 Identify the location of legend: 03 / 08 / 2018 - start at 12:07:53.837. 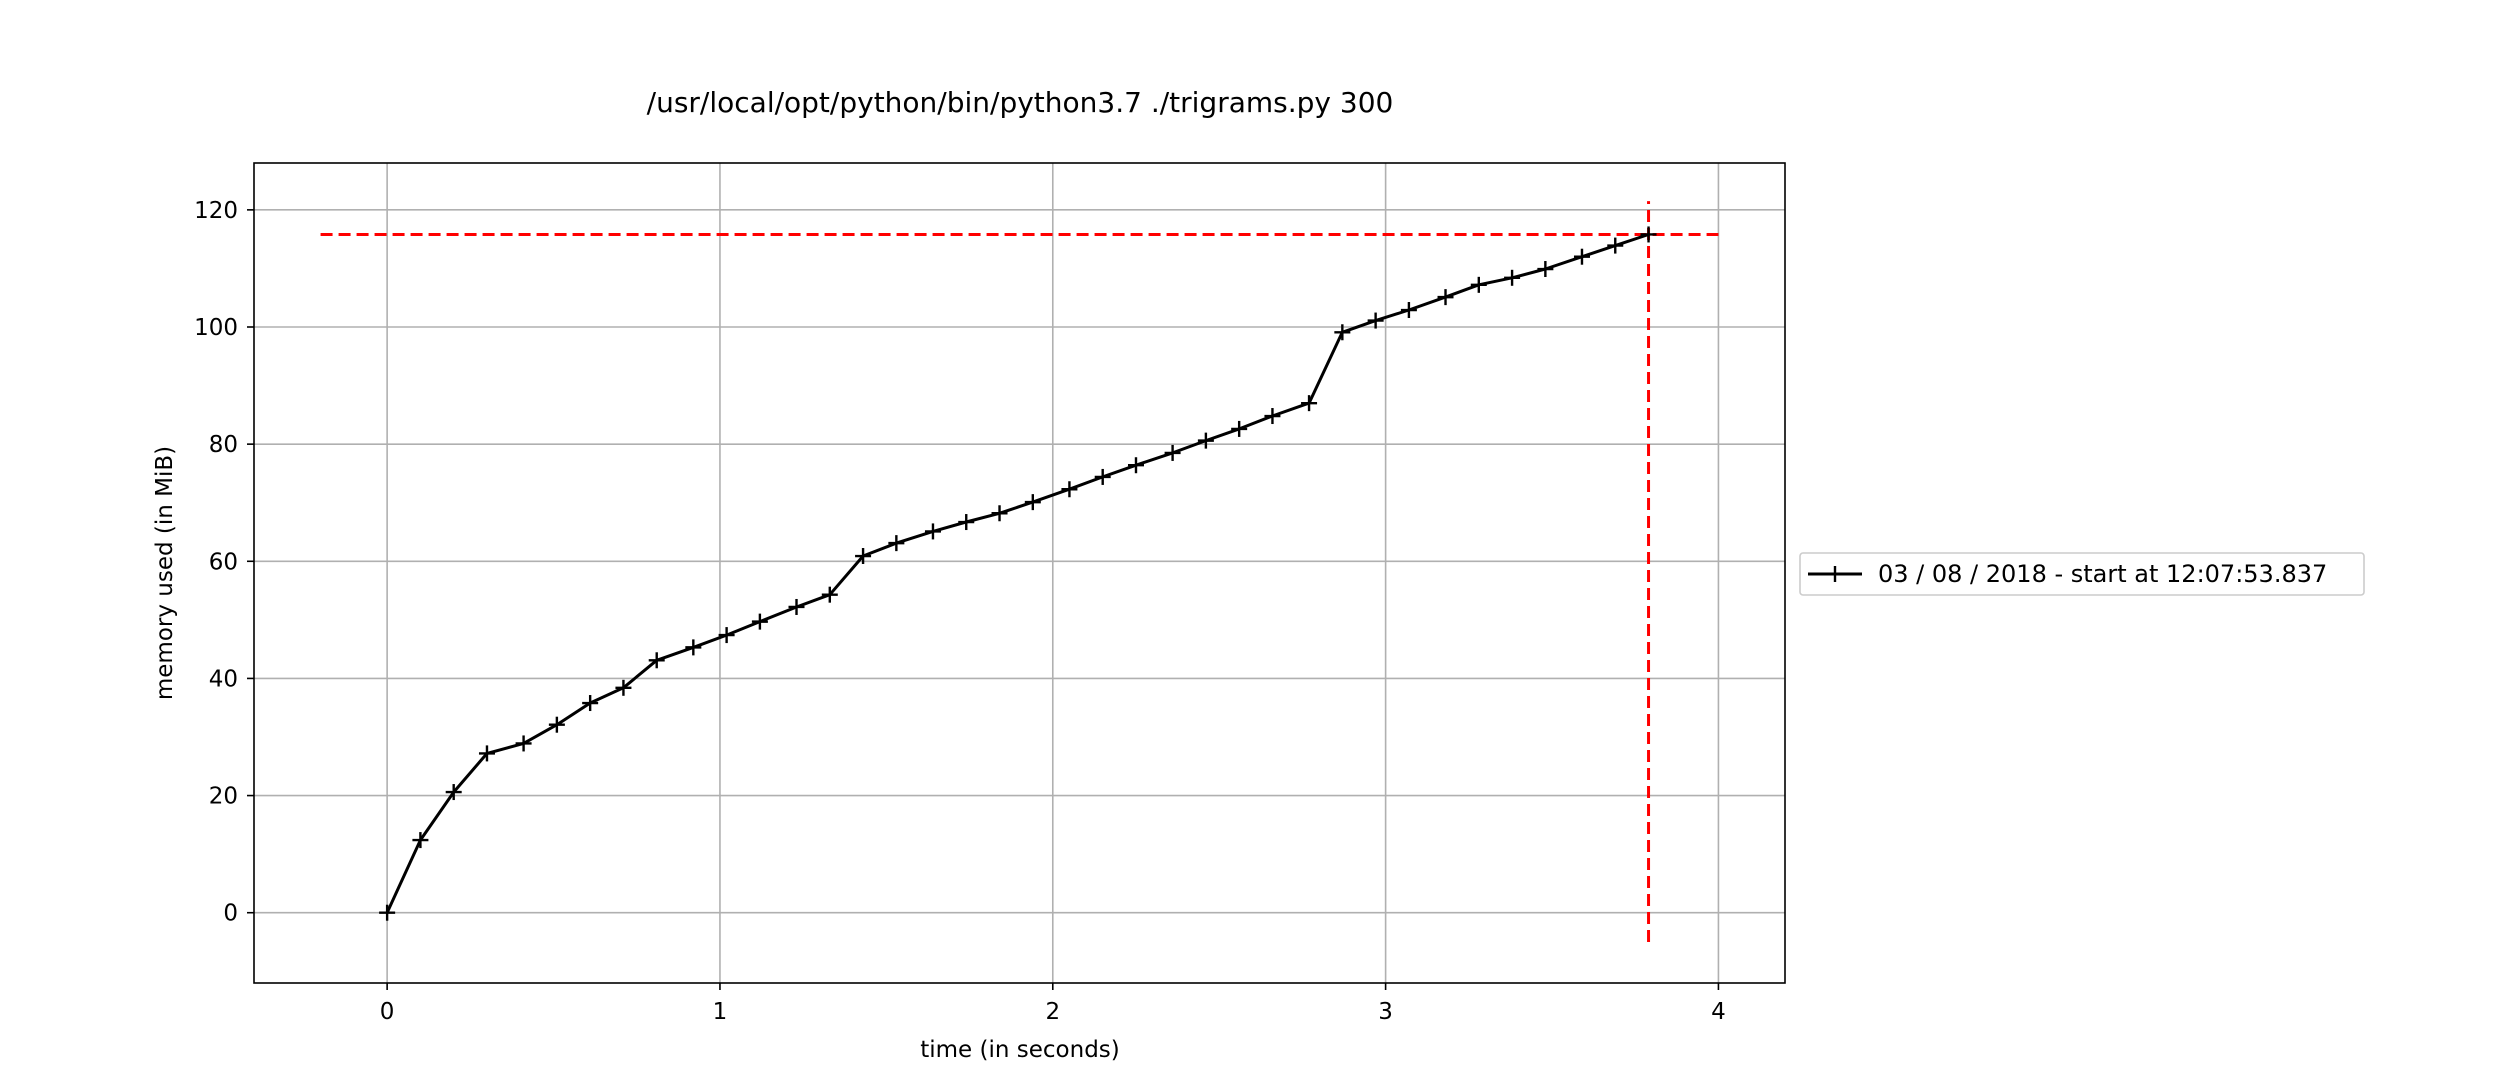
(2082, 574).